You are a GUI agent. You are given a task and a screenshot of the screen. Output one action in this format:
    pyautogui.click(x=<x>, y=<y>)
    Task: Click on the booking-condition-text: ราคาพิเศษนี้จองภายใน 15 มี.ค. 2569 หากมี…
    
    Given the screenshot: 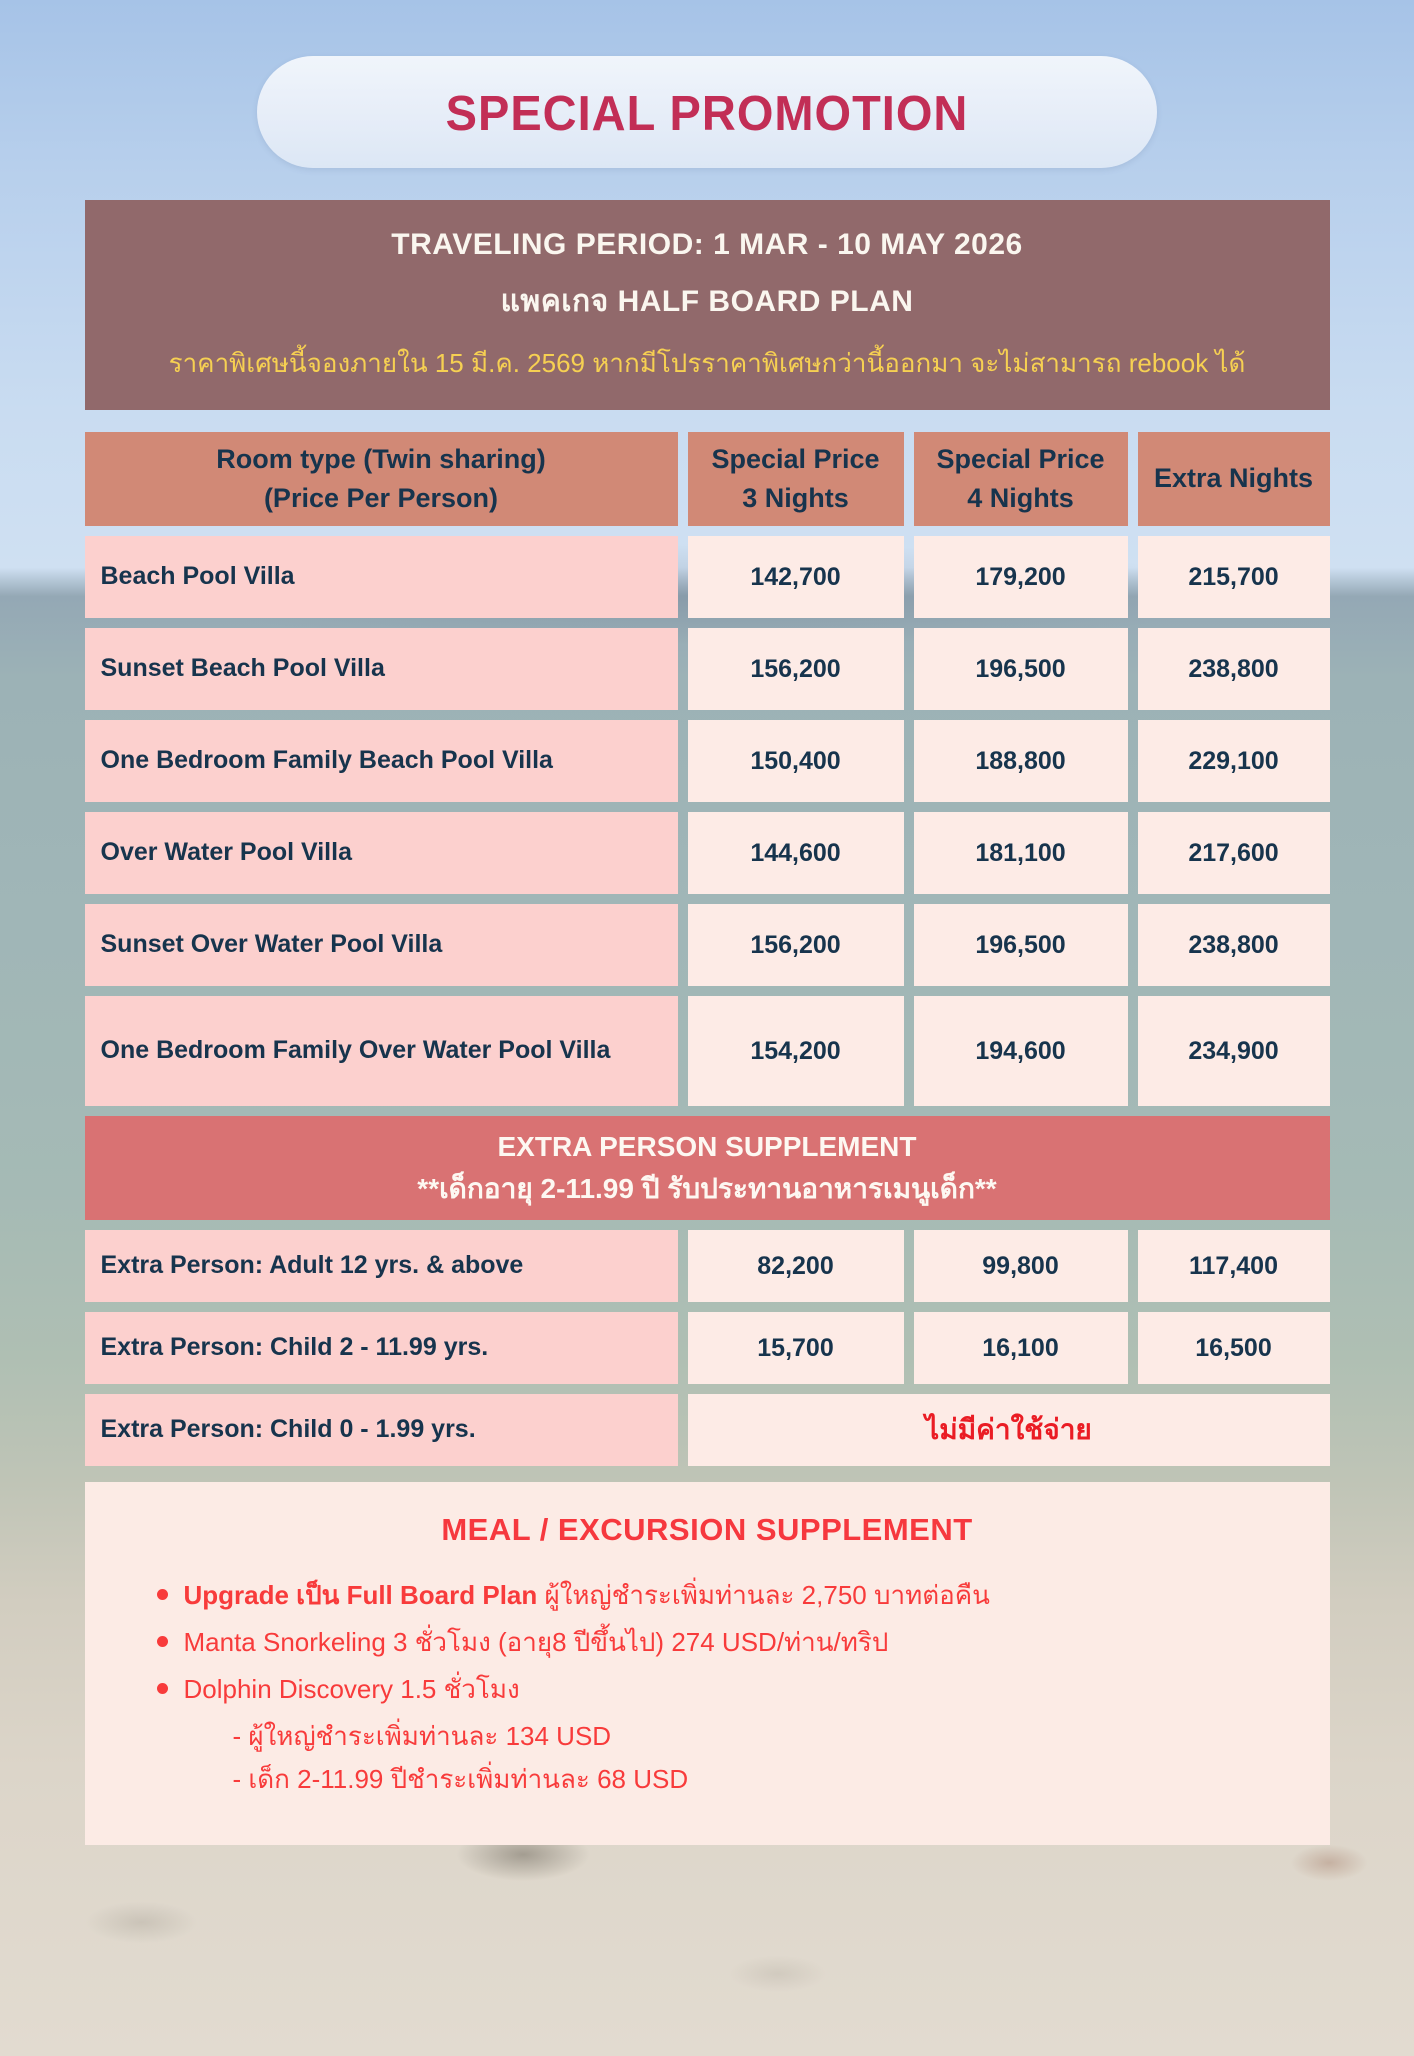 What is the action you would take?
    pyautogui.click(x=707, y=363)
    